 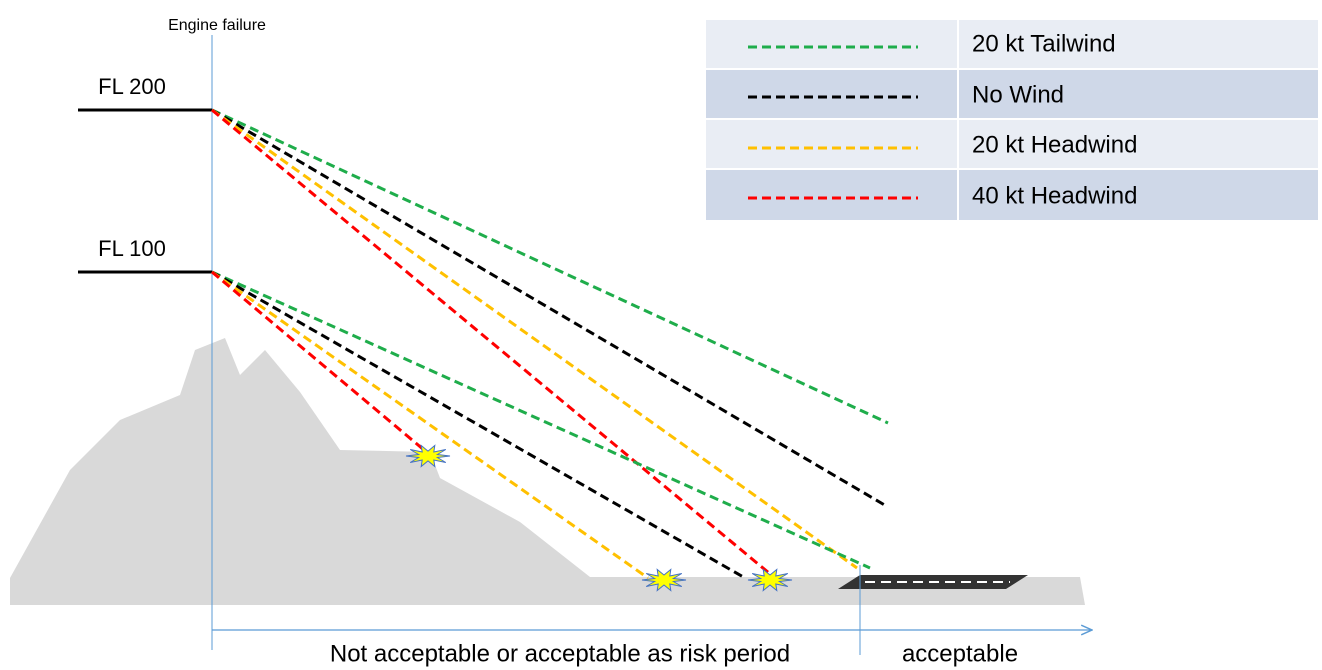 What do you see at coordinates (217, 25) in the screenshot?
I see `failure-label: Engine failure` at bounding box center [217, 25].